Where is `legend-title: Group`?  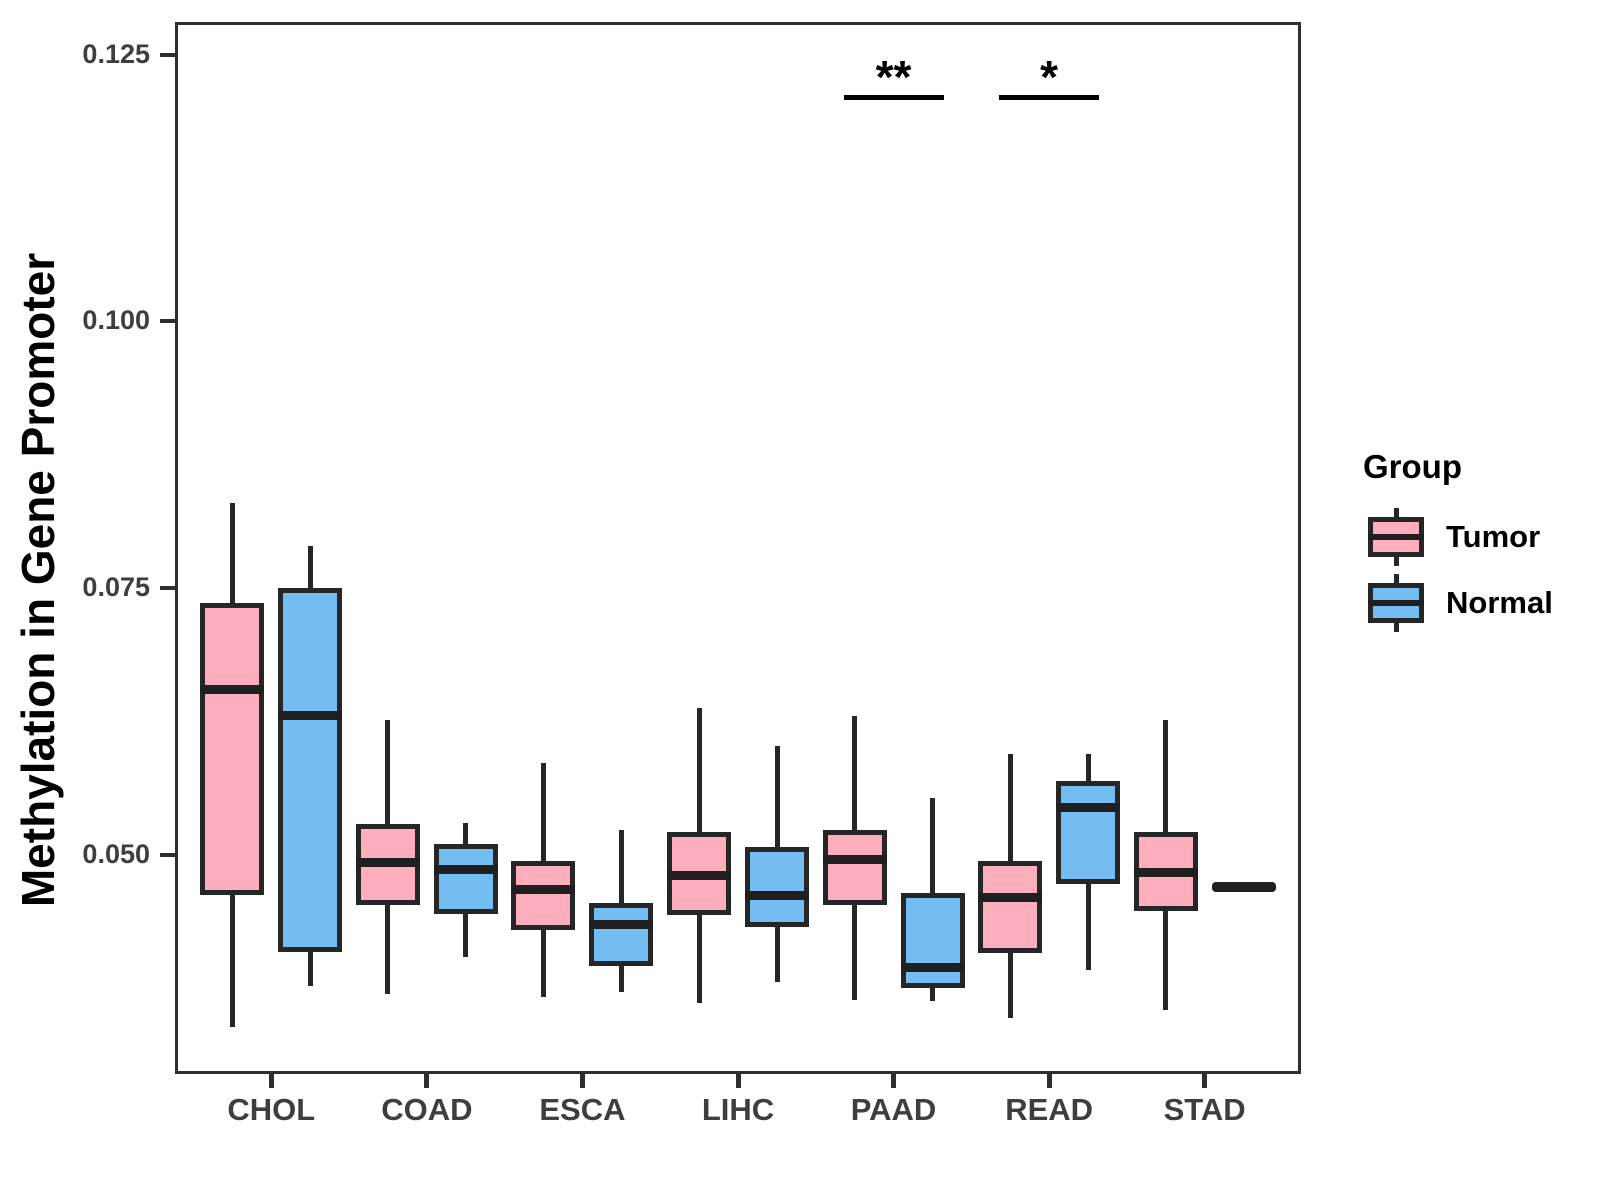 legend-title: Group is located at coordinates (1412, 466).